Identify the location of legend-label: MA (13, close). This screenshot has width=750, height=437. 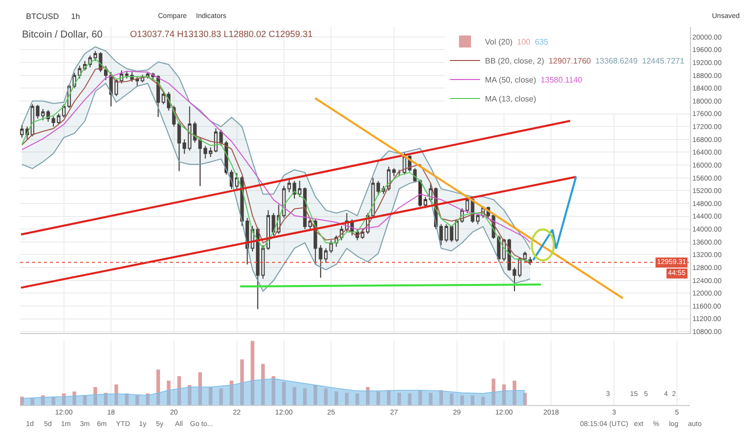
(510, 99).